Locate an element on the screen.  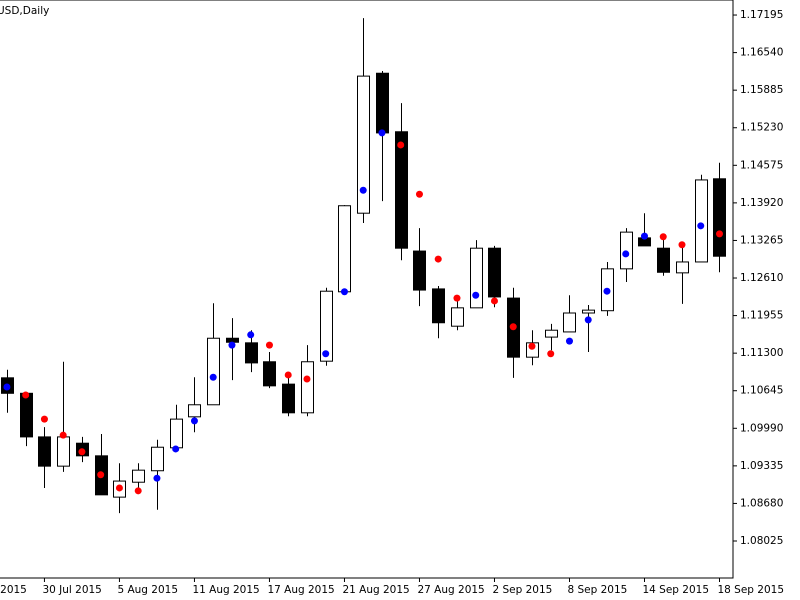
y-tick-label: 1.14575 is located at coordinates (761, 165).